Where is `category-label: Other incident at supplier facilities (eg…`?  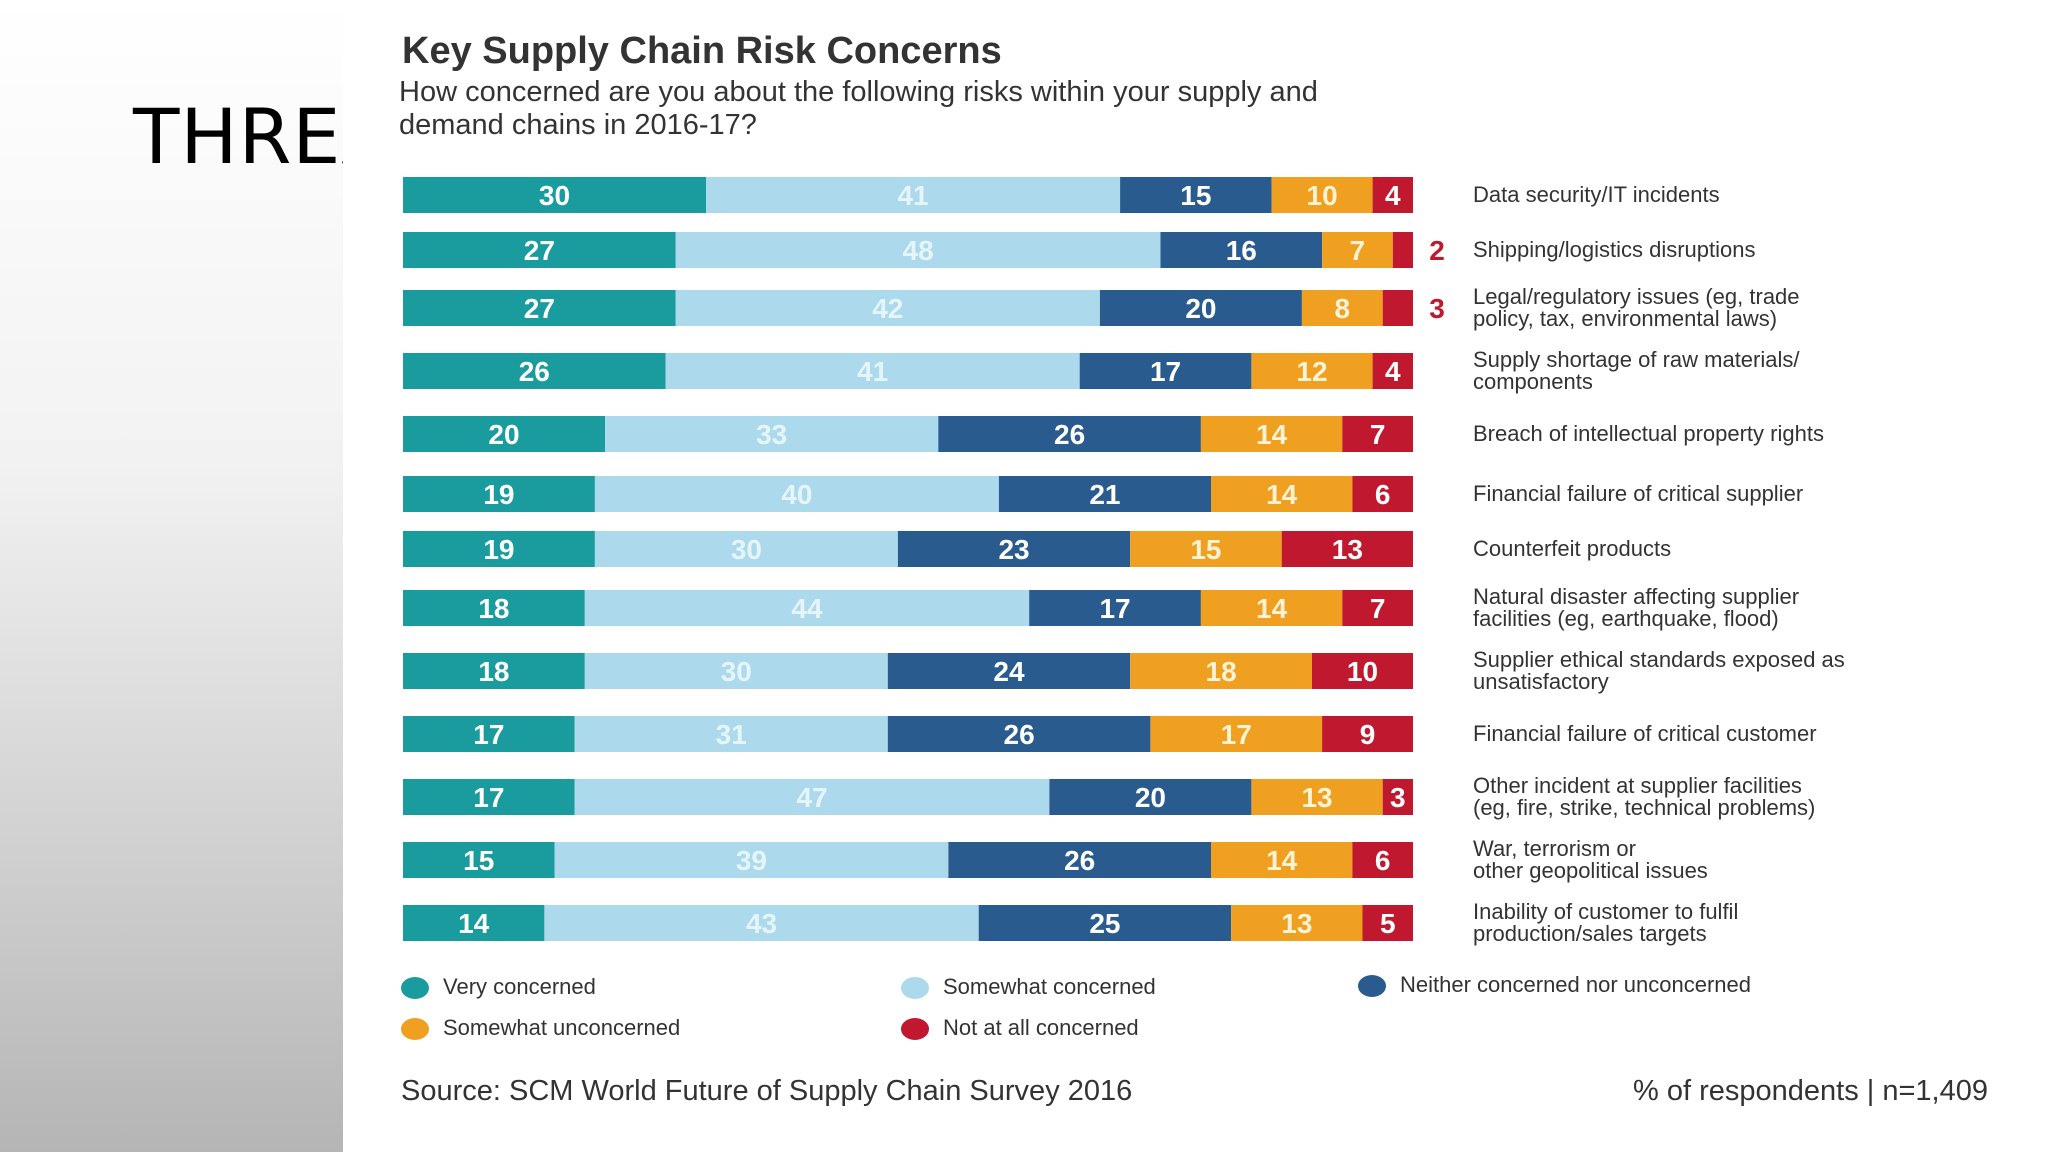 category-label: Other incident at supplier facilities (eg… is located at coordinates (1644, 796).